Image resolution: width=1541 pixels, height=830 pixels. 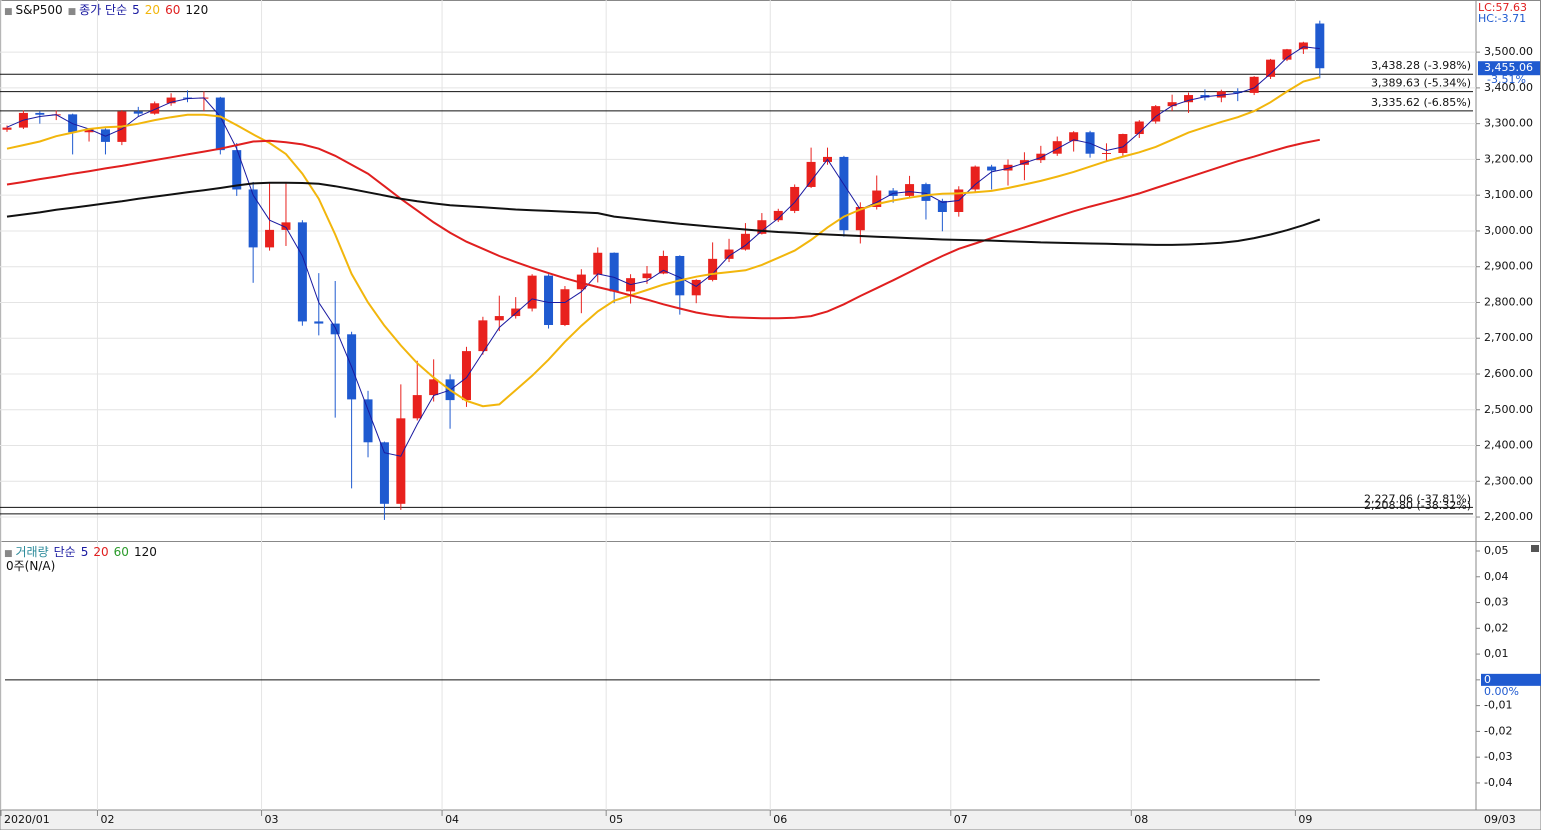 I want to click on last-price-label: 3,455.06, so click(x=1508, y=67).